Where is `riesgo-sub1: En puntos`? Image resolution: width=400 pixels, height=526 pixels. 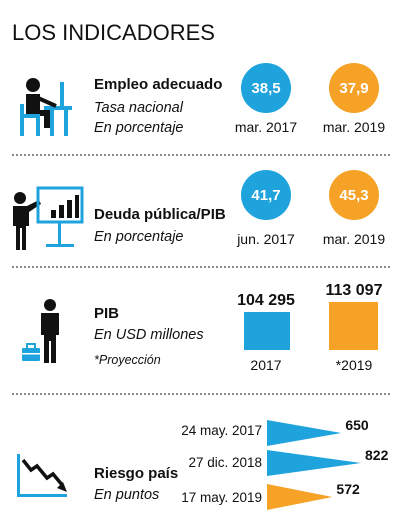 riesgo-sub1: En puntos is located at coordinates (127, 495).